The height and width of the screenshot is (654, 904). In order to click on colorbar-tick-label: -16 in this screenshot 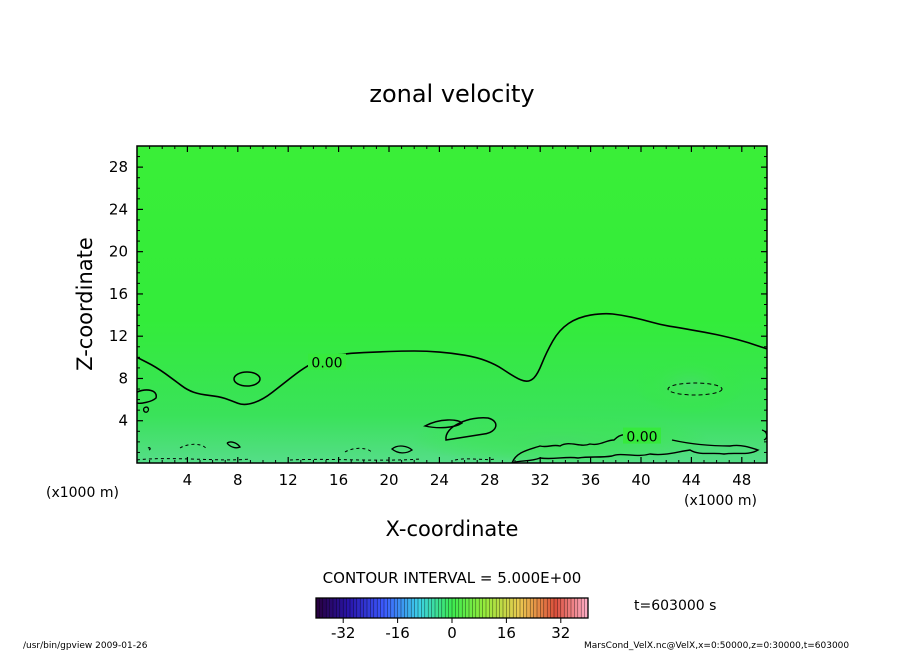, I will do `click(397, 633)`.